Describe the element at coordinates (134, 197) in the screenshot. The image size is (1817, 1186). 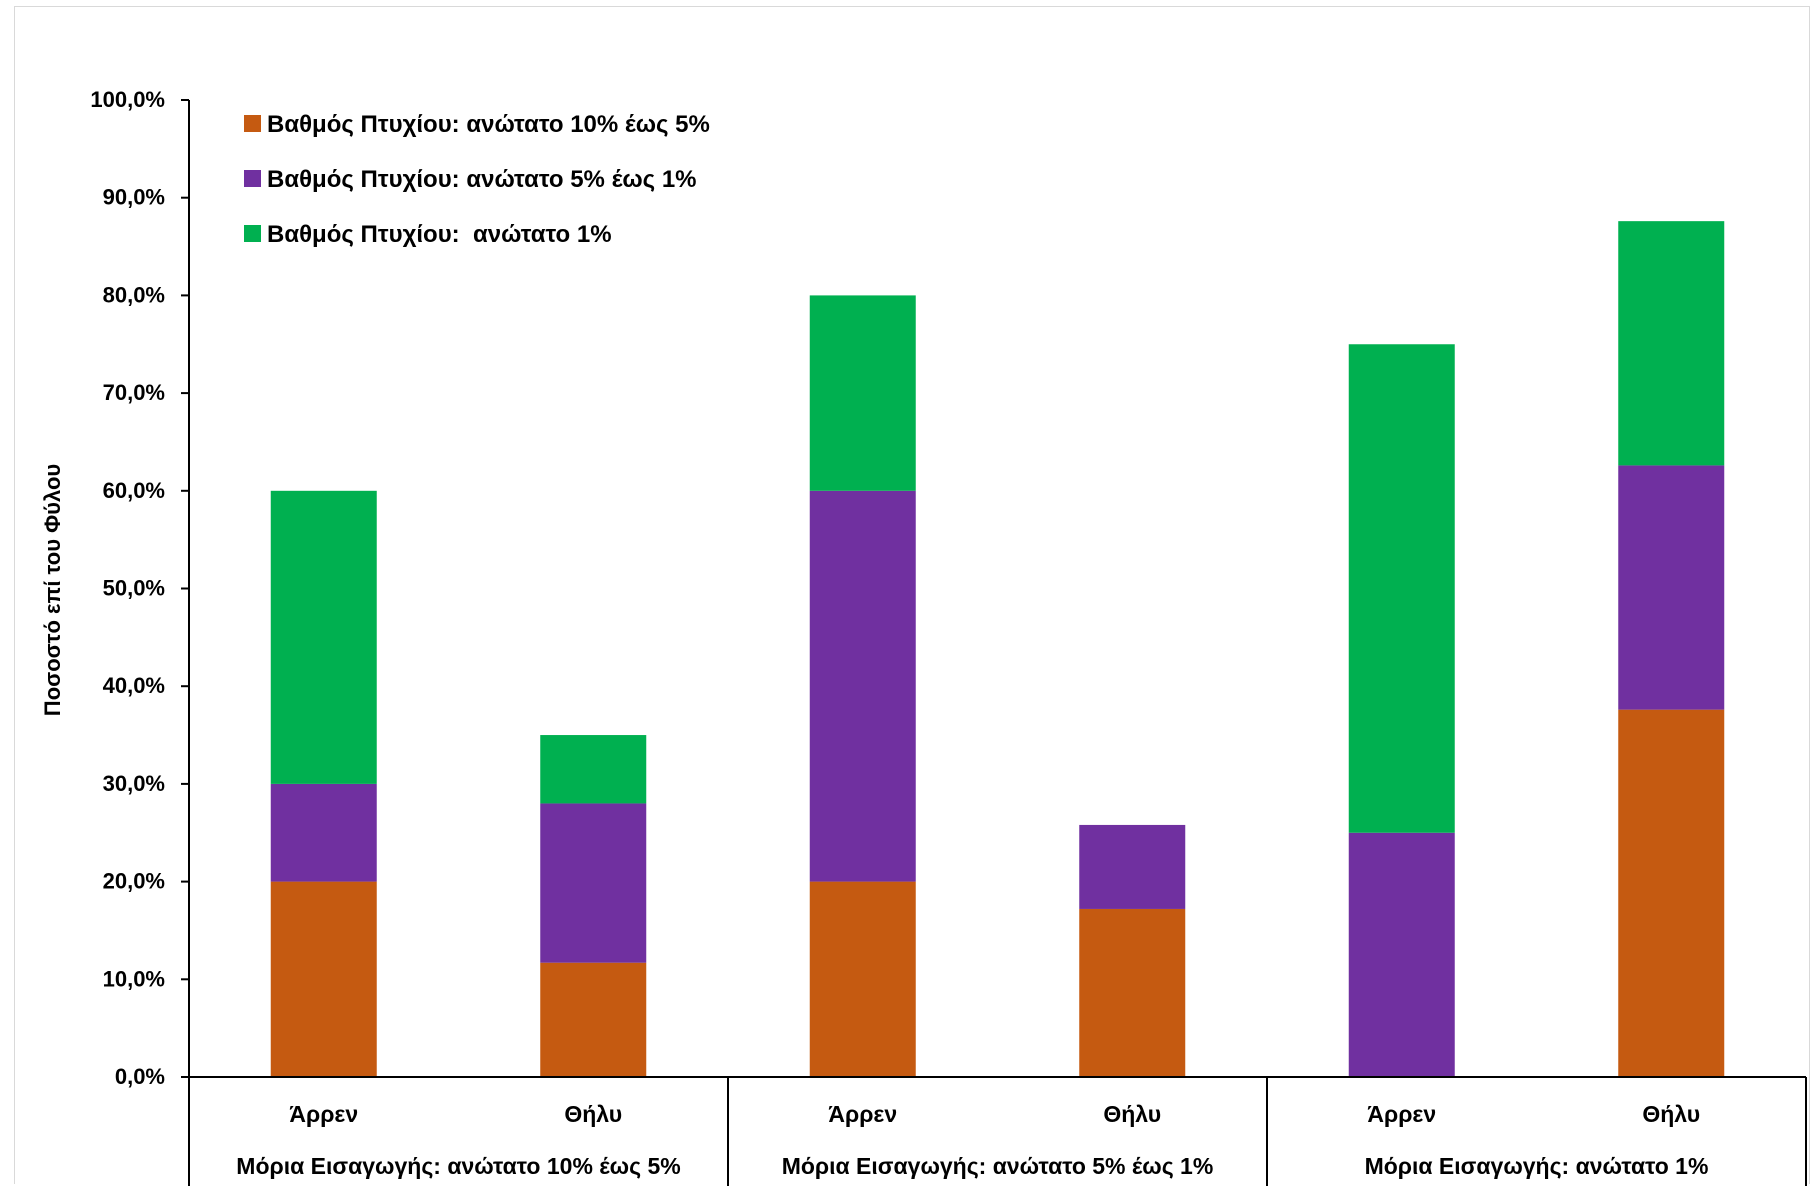
I see `y-tick-label: 90,0%` at that location.